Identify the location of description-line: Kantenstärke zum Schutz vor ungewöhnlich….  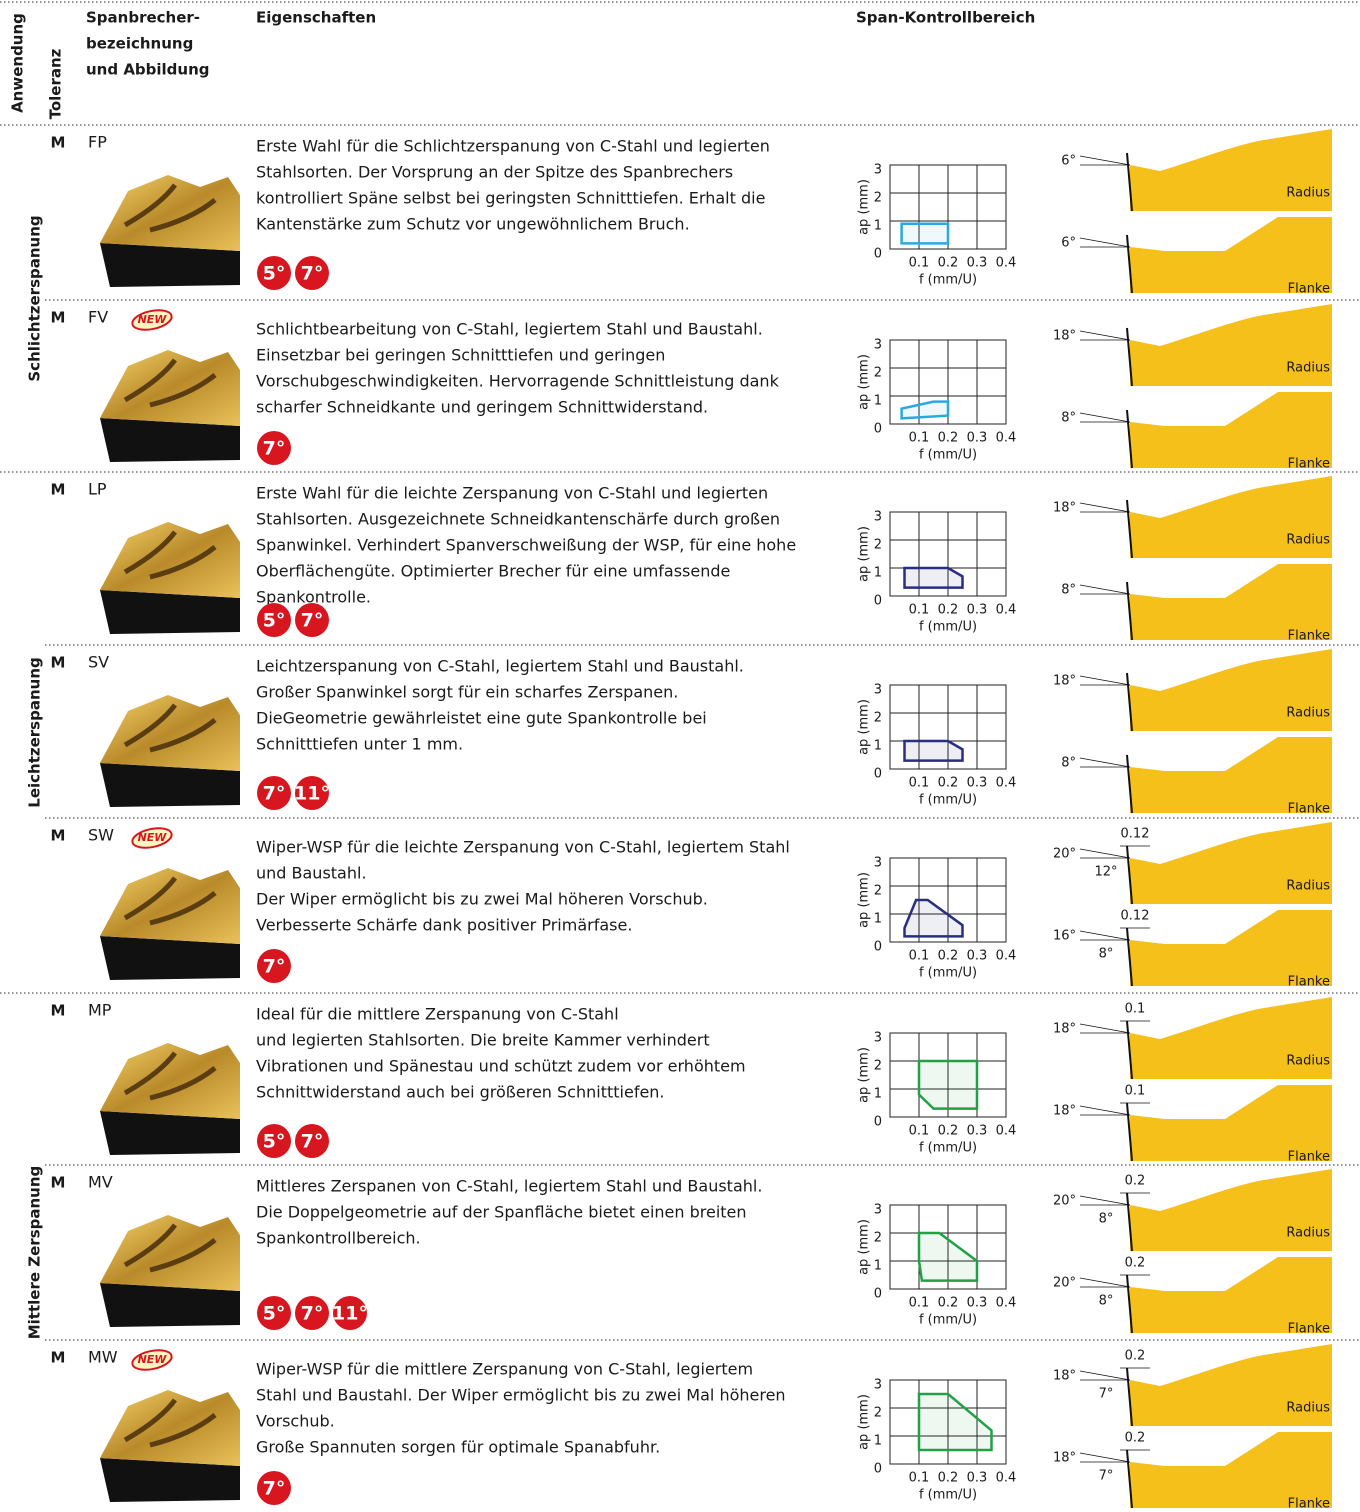
(473, 224).